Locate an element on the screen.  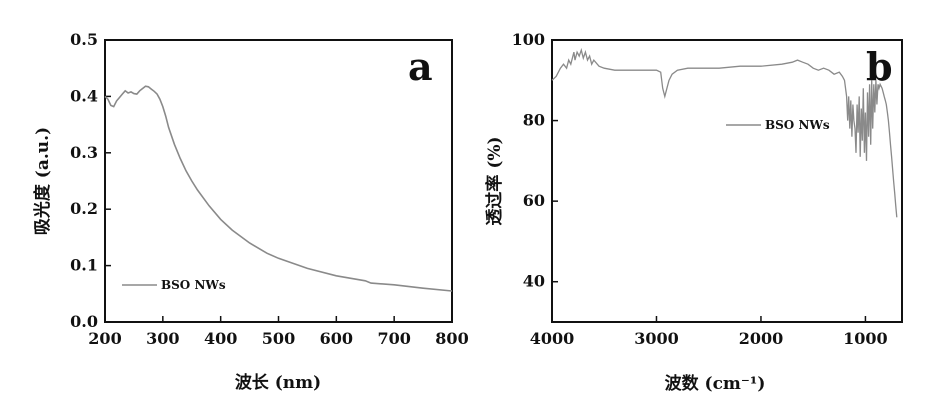
panel-letter-a: a is located at coordinates (420, 66).